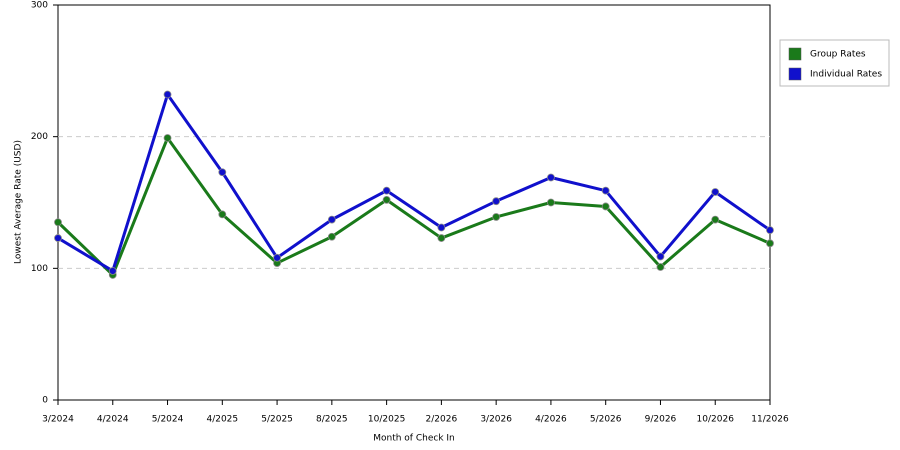 The height and width of the screenshot is (450, 900). What do you see at coordinates (58, 420) in the screenshot?
I see `x-tick-label: 3/2024` at bounding box center [58, 420].